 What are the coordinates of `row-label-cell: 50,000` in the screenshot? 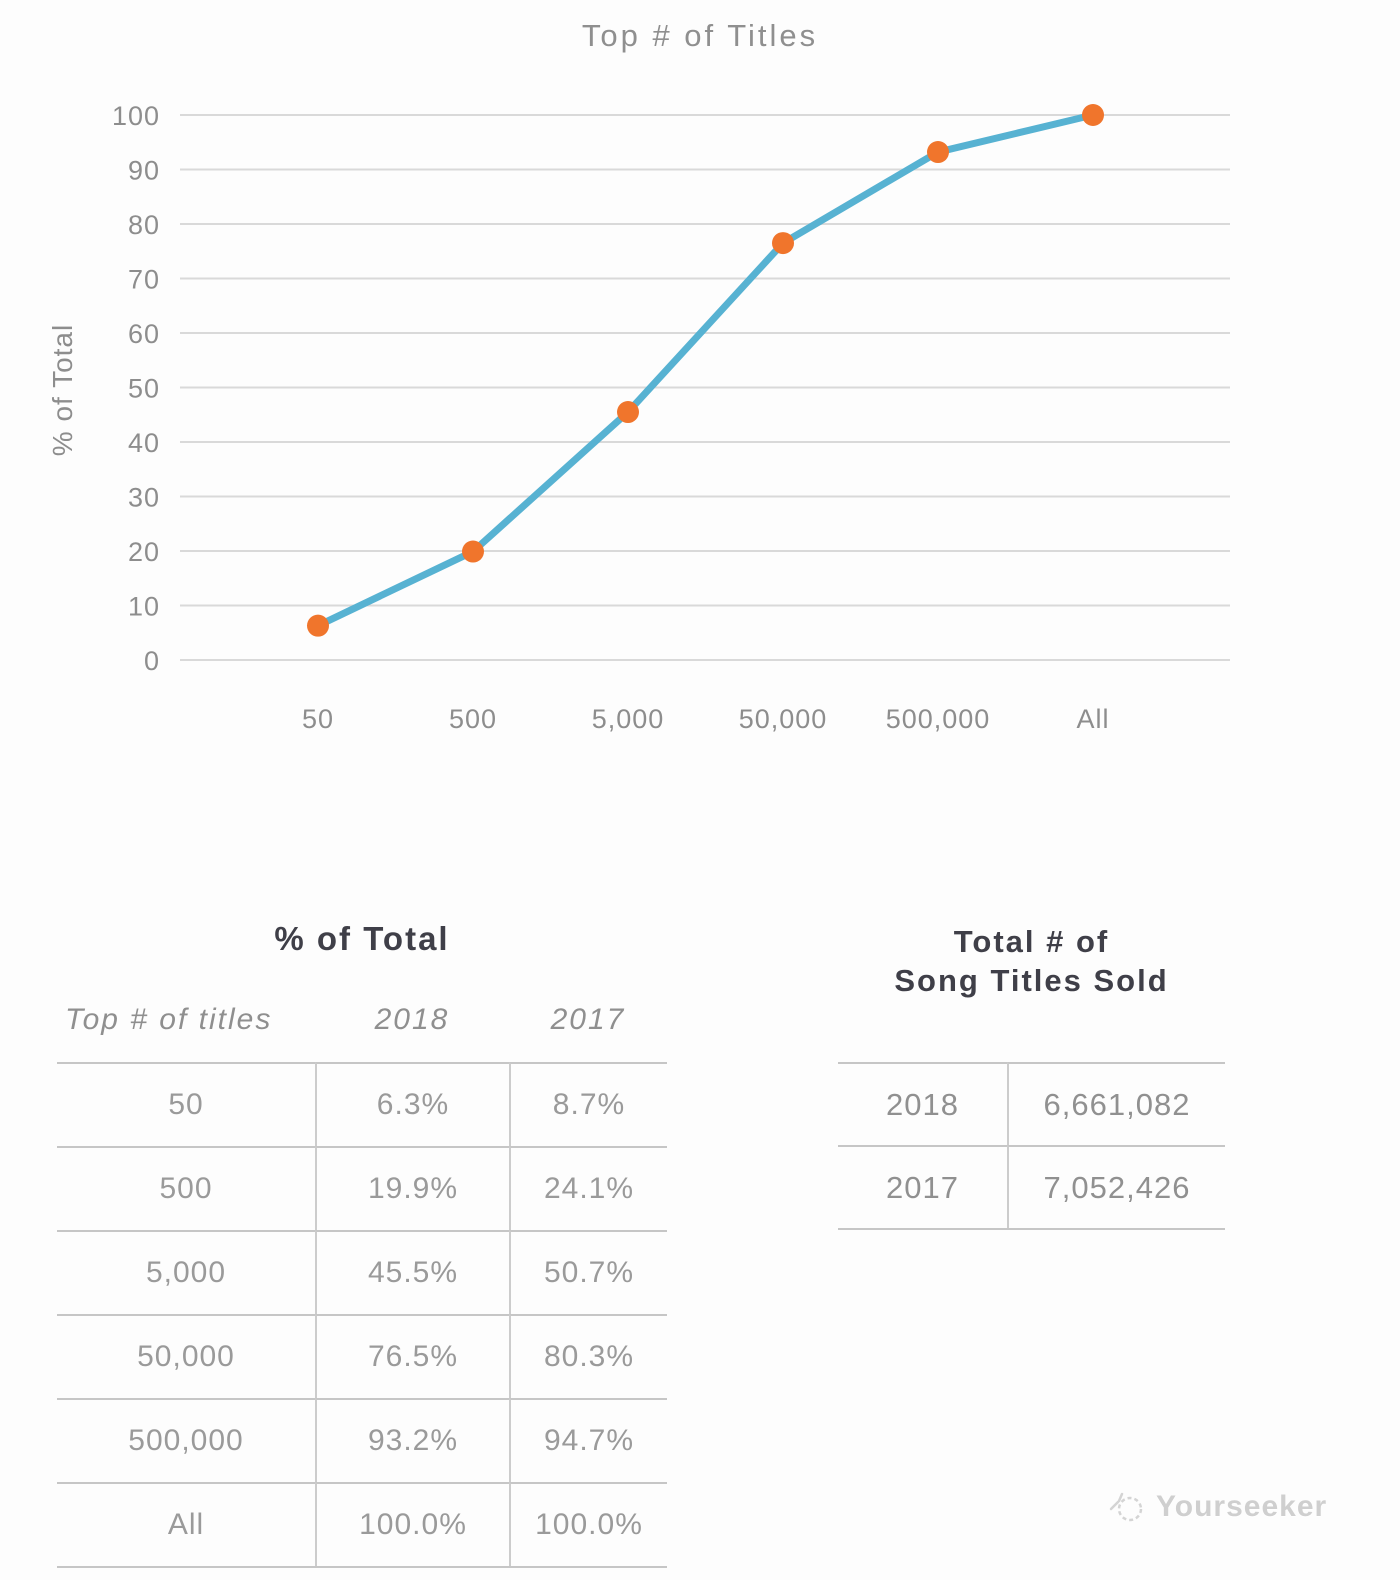 It's located at (186, 1356).